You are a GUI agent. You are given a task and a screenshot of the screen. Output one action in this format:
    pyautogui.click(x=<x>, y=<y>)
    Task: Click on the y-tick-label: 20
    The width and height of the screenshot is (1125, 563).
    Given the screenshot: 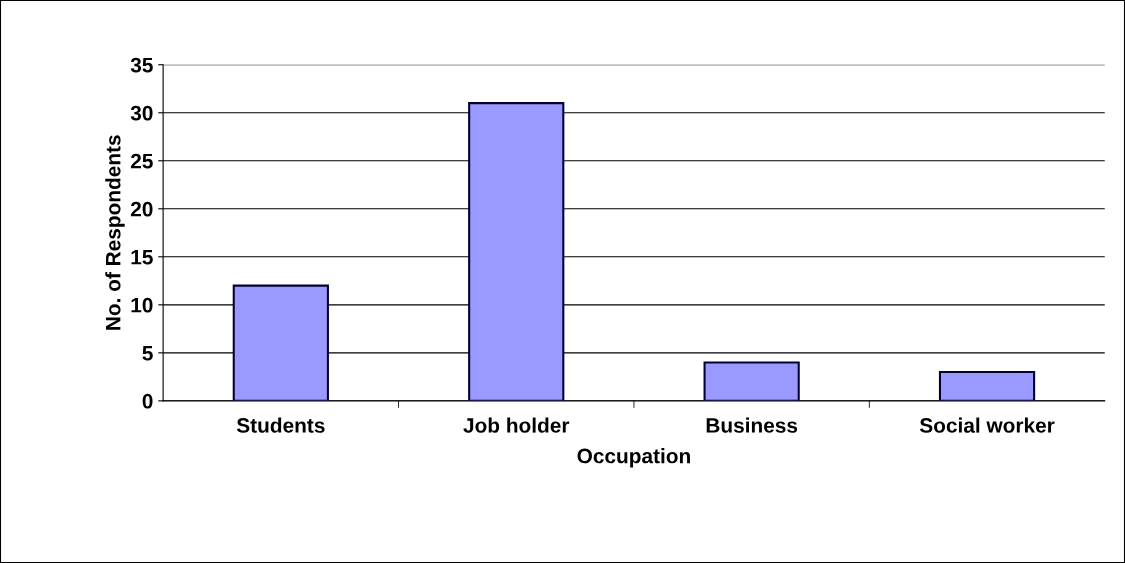 What is the action you would take?
    pyautogui.click(x=141, y=209)
    